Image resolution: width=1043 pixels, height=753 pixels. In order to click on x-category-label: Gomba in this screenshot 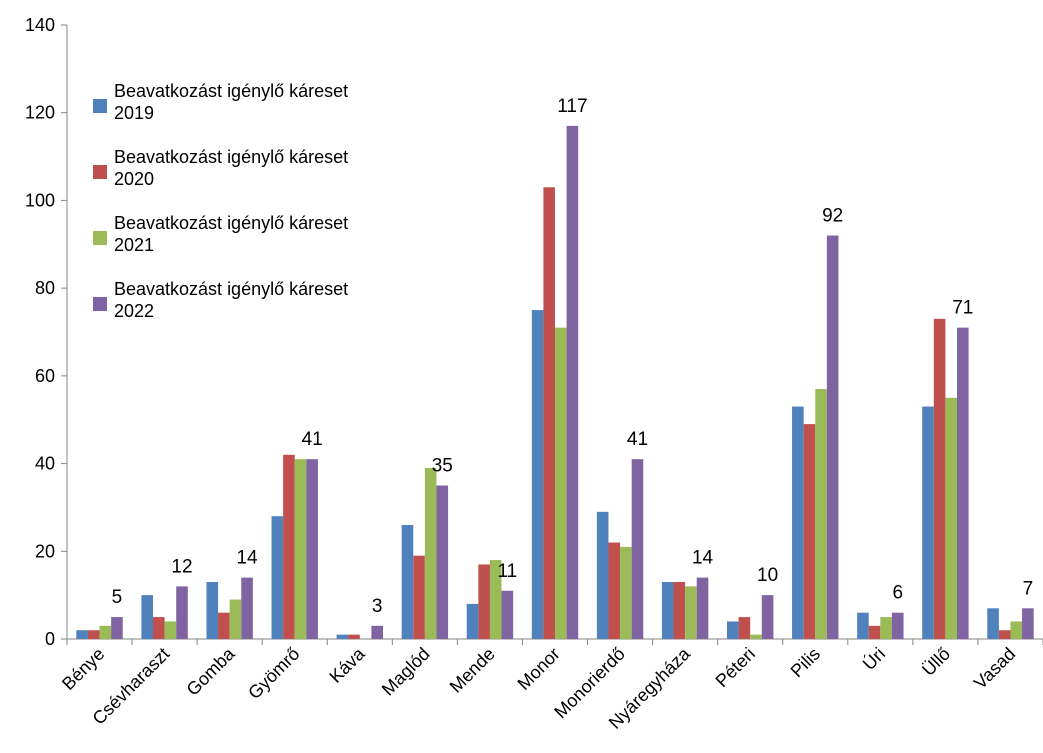, I will do `click(211, 671)`.